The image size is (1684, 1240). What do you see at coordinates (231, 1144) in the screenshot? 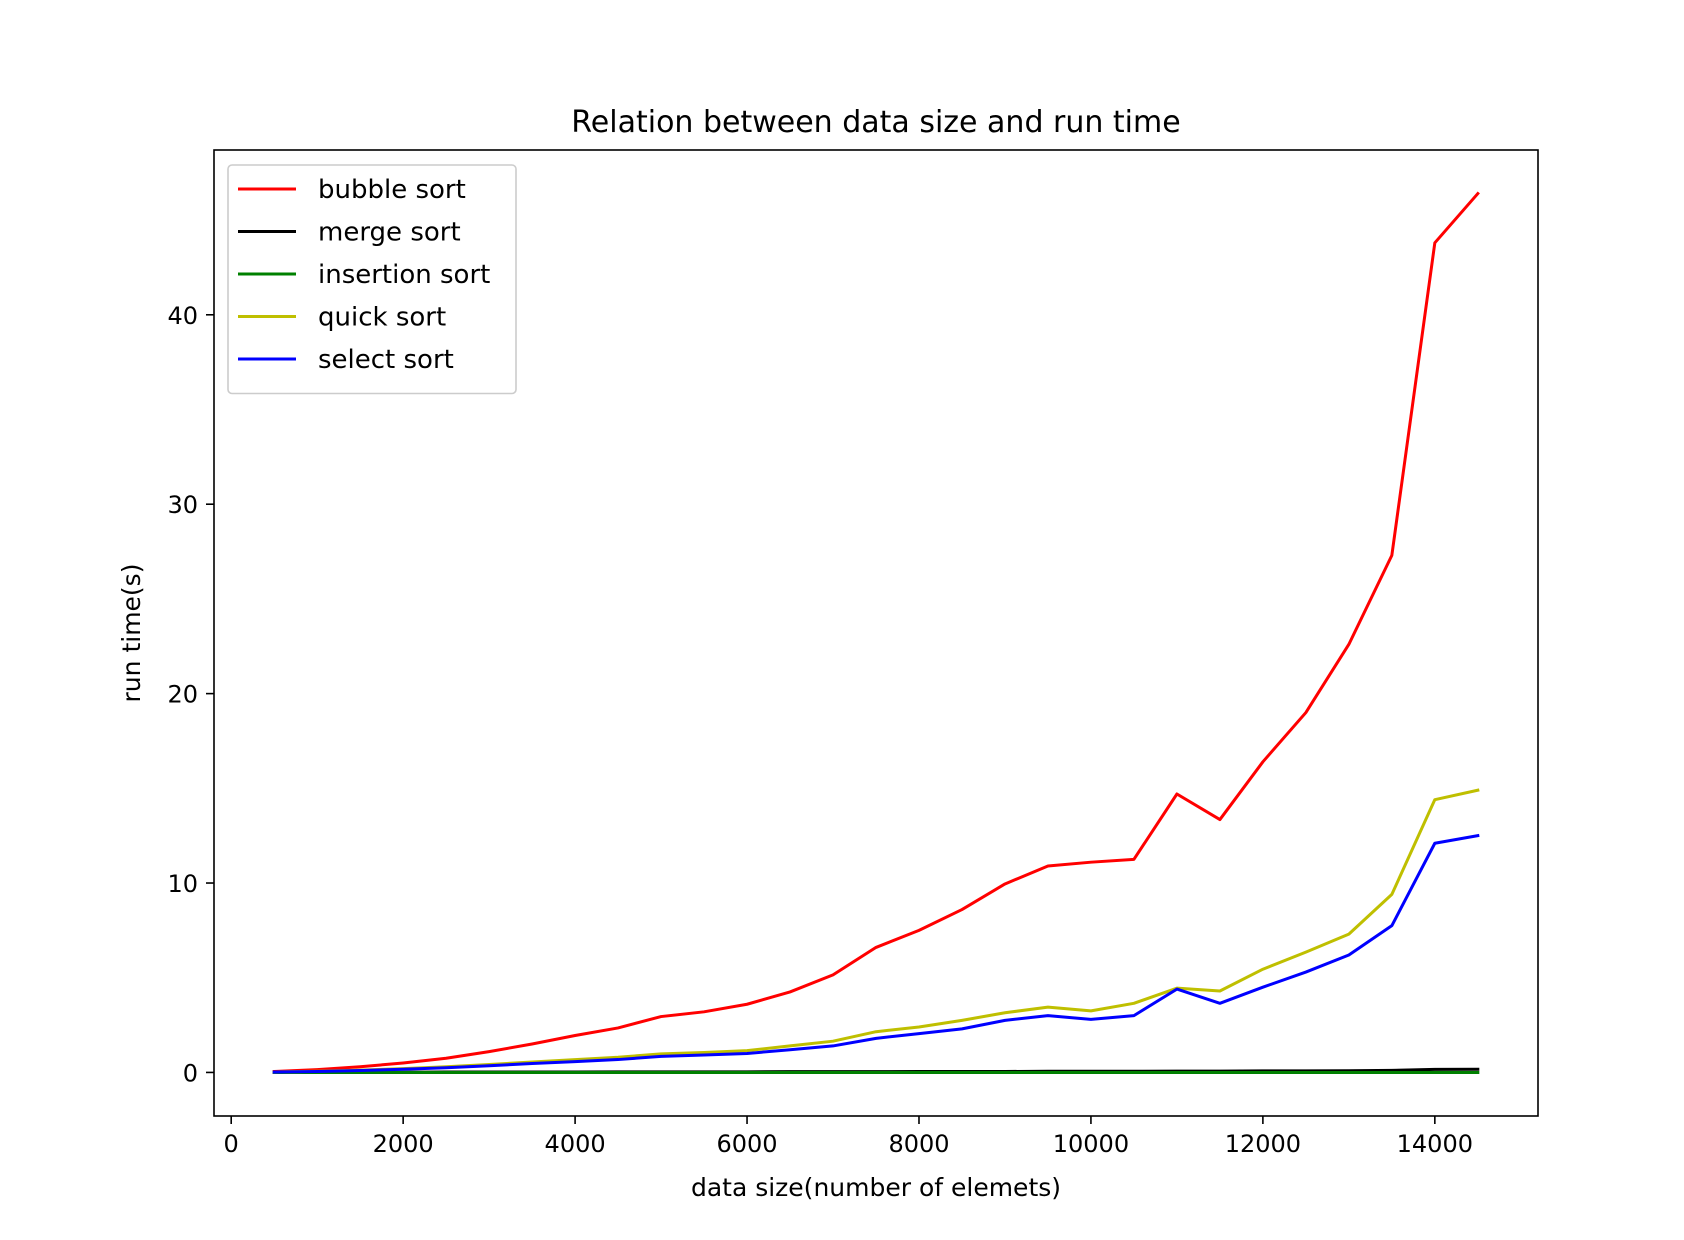
I see `x-tick-label: 0` at bounding box center [231, 1144].